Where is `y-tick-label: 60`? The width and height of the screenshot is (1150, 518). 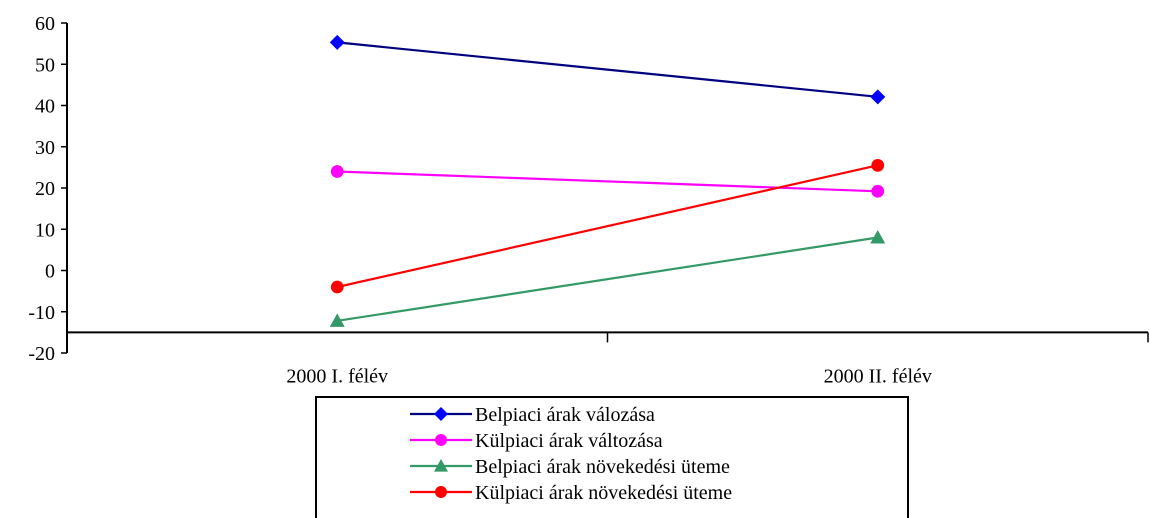 y-tick-label: 60 is located at coordinates (45, 24).